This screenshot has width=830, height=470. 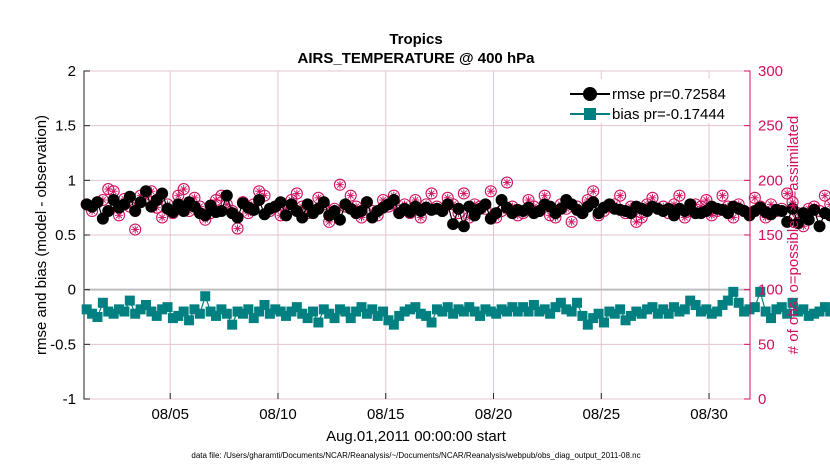 What do you see at coordinates (770, 126) in the screenshot?
I see `y-right-tick-label: 250` at bounding box center [770, 126].